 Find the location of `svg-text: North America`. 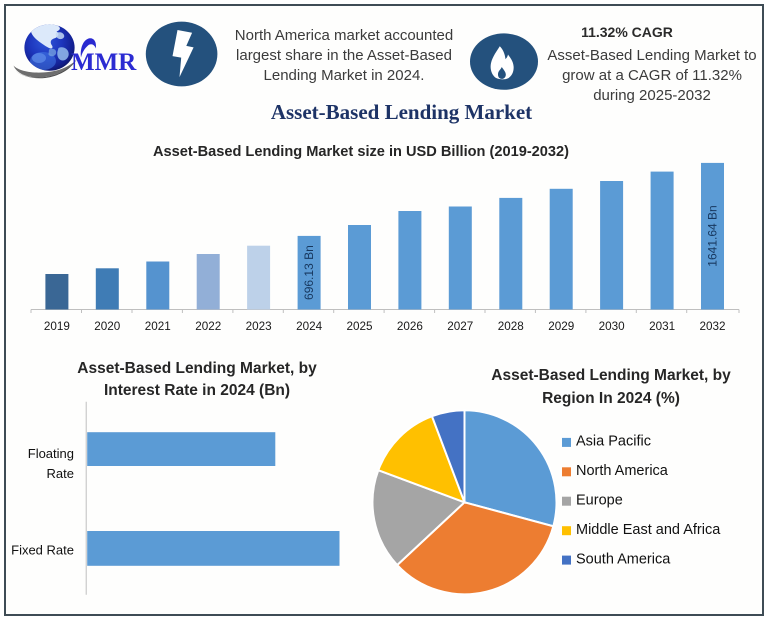

svg-text: North America is located at coordinates (622, 471).